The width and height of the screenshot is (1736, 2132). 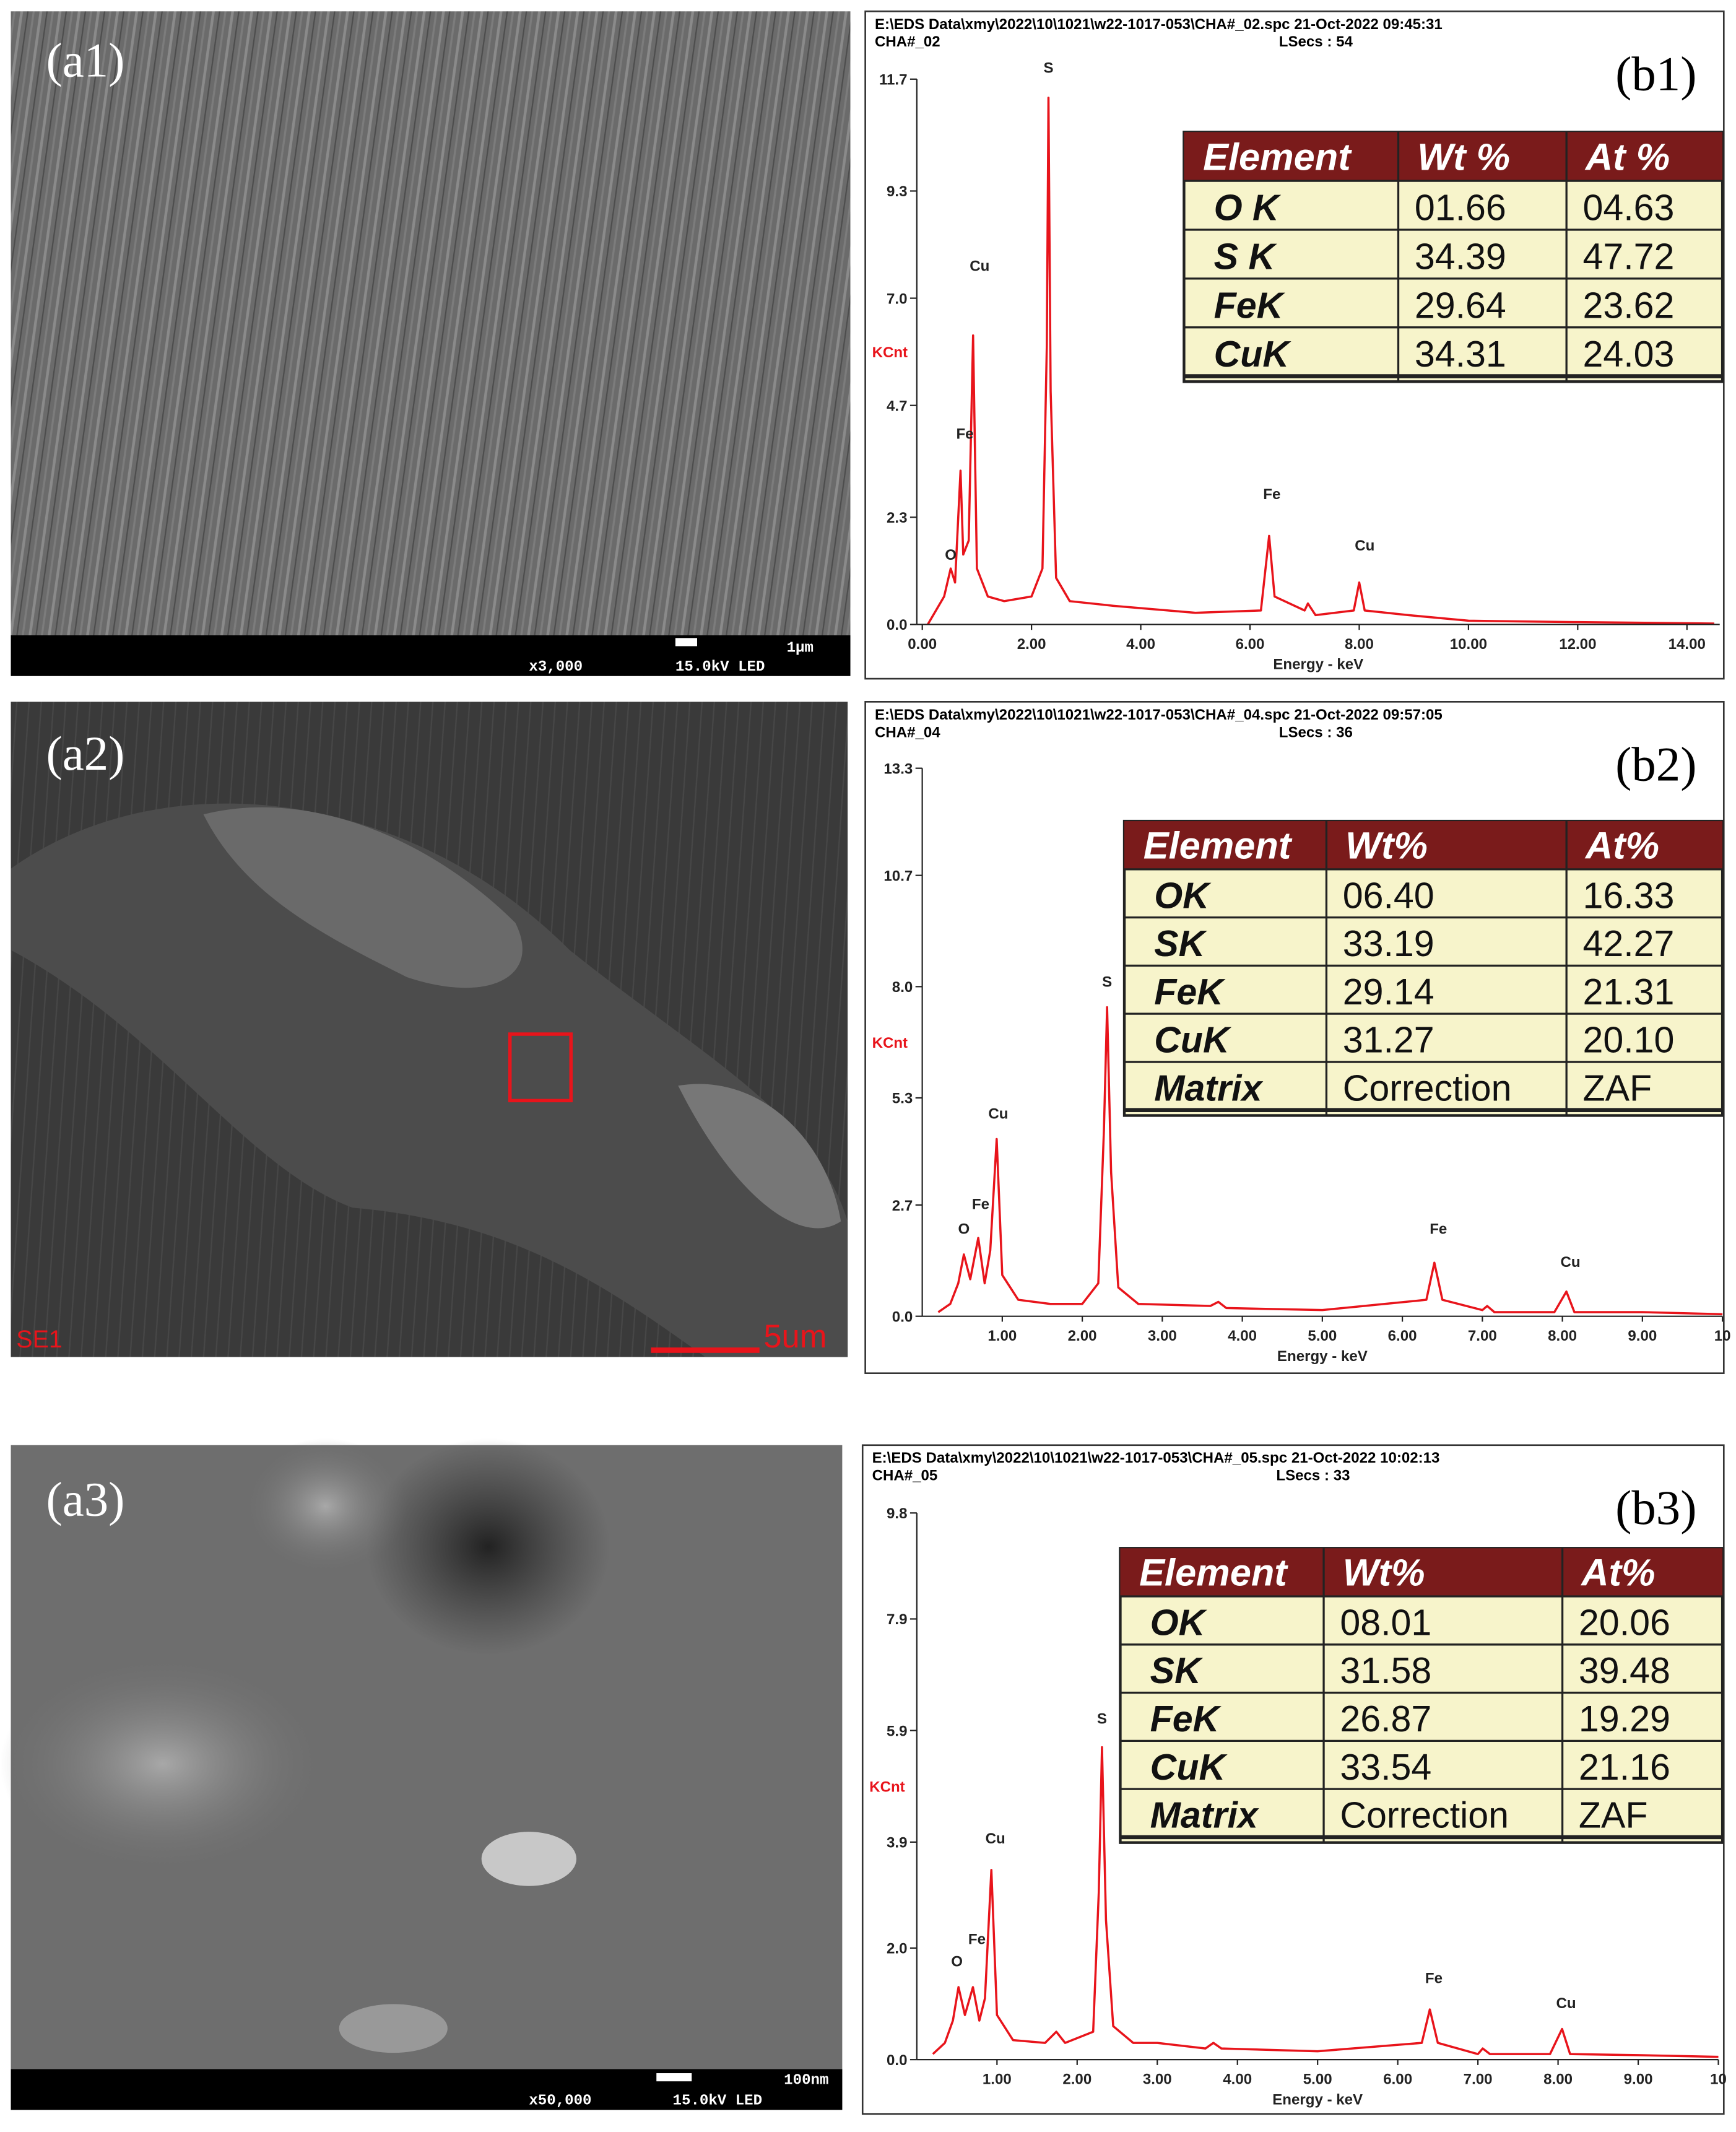 I want to click on table-cell: S K, so click(x=1246, y=256).